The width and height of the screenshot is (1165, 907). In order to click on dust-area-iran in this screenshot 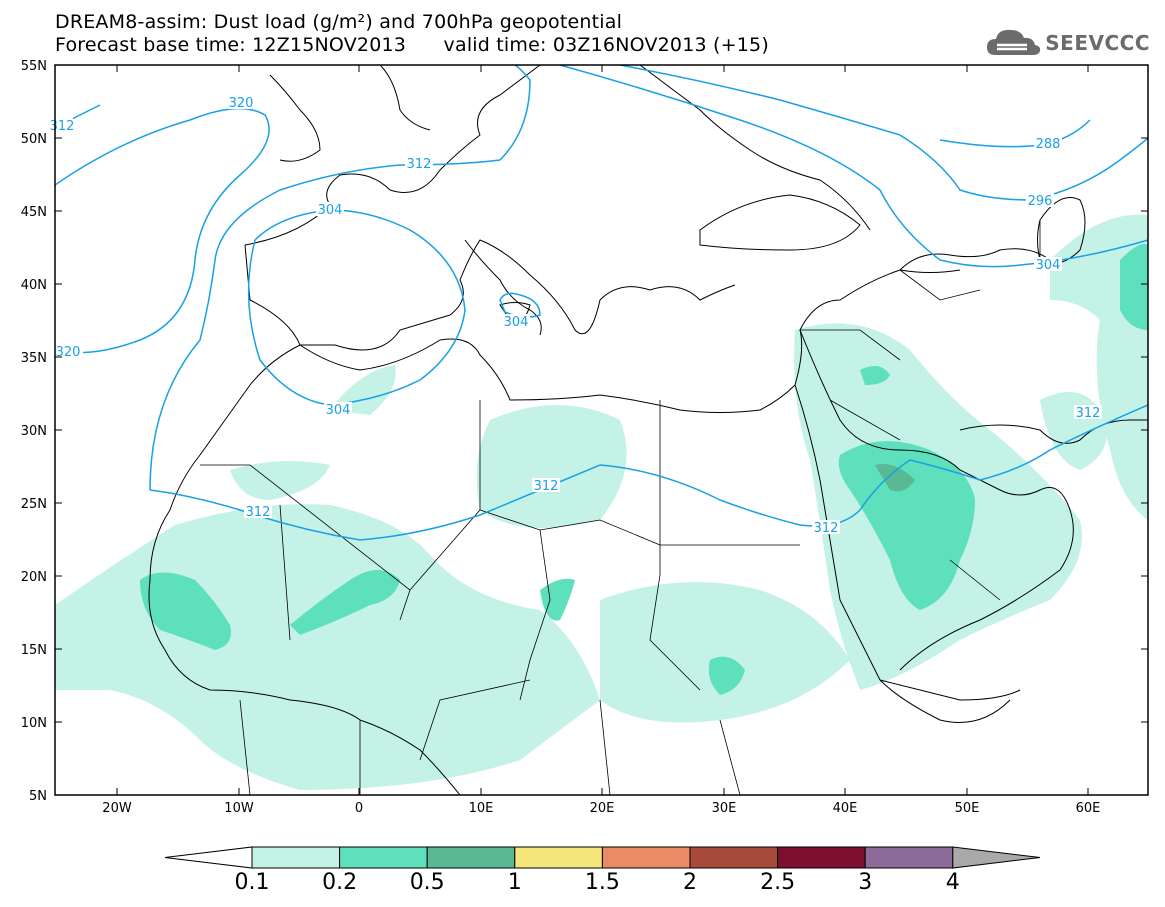, I will do `click(1073, 431)`.